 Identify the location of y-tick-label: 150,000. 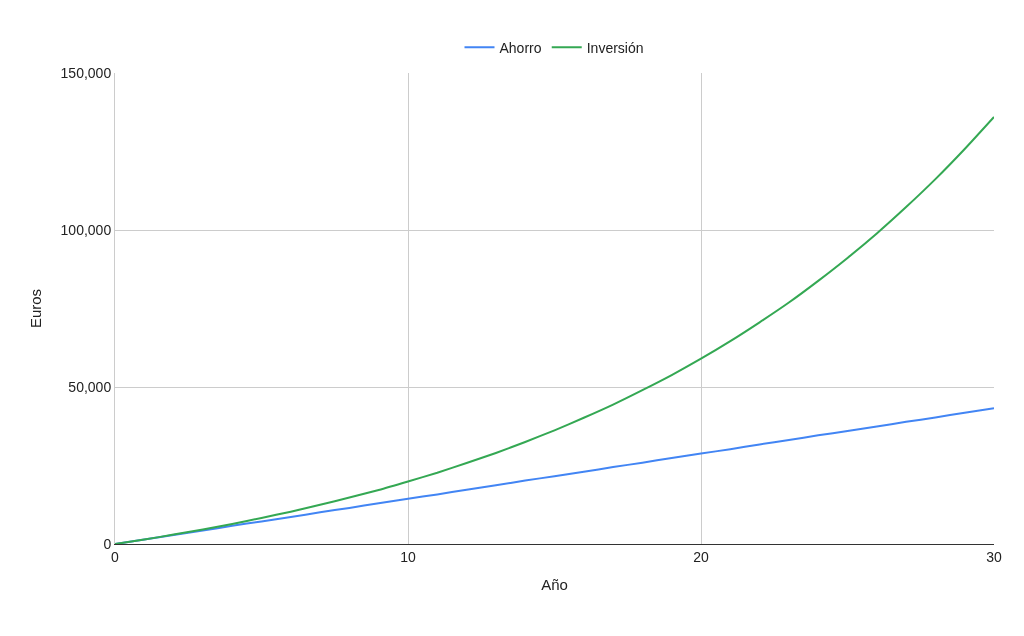
(86, 72).